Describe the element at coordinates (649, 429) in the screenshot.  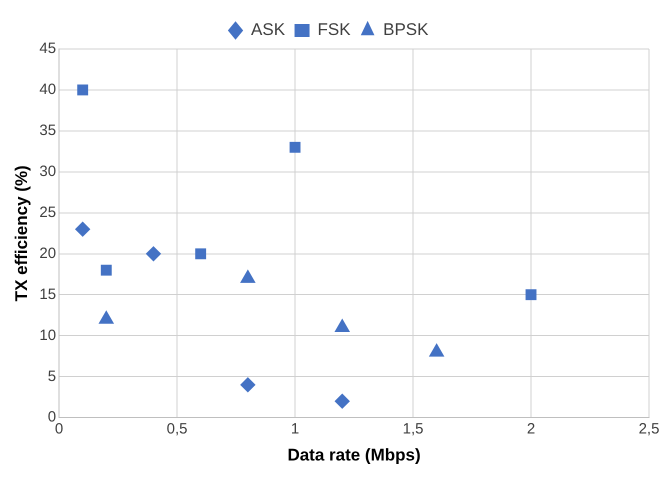
I see `x-tick-label: 2,5` at that location.